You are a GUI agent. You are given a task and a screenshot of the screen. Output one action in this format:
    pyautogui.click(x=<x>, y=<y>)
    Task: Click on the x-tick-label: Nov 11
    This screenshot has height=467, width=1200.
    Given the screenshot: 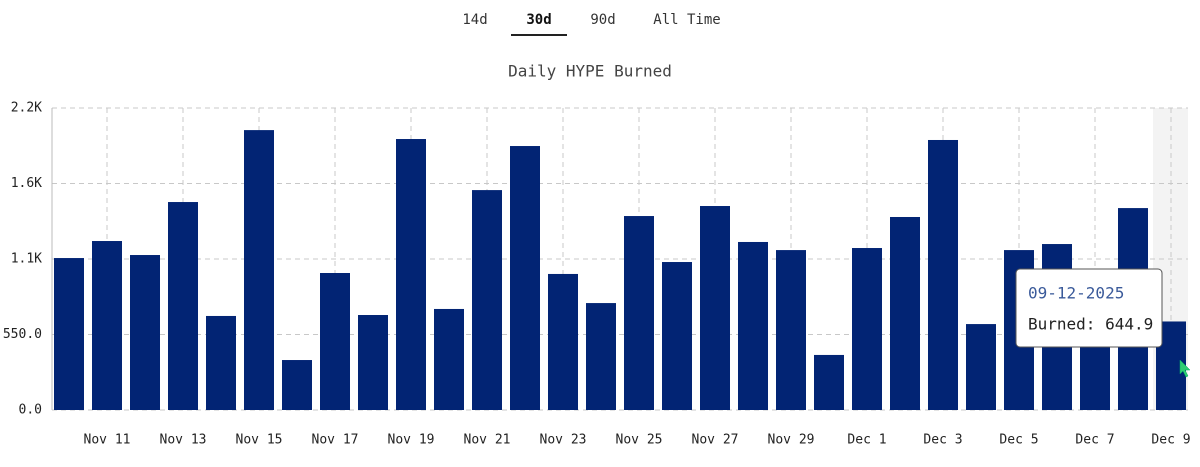 What is the action you would take?
    pyautogui.click(x=107, y=440)
    